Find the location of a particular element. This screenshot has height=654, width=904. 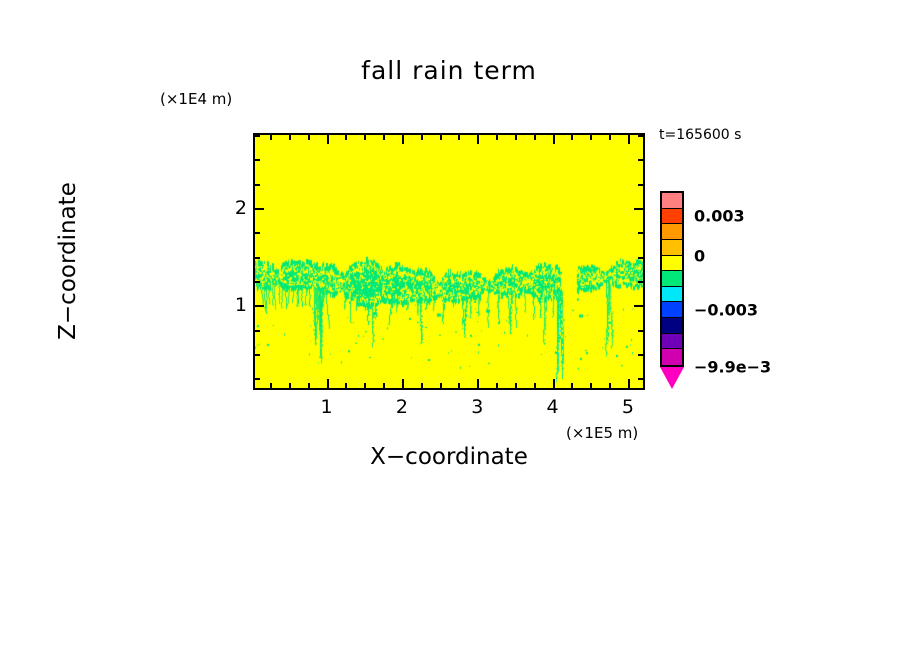

colorbar-bands is located at coordinates (672, 279).